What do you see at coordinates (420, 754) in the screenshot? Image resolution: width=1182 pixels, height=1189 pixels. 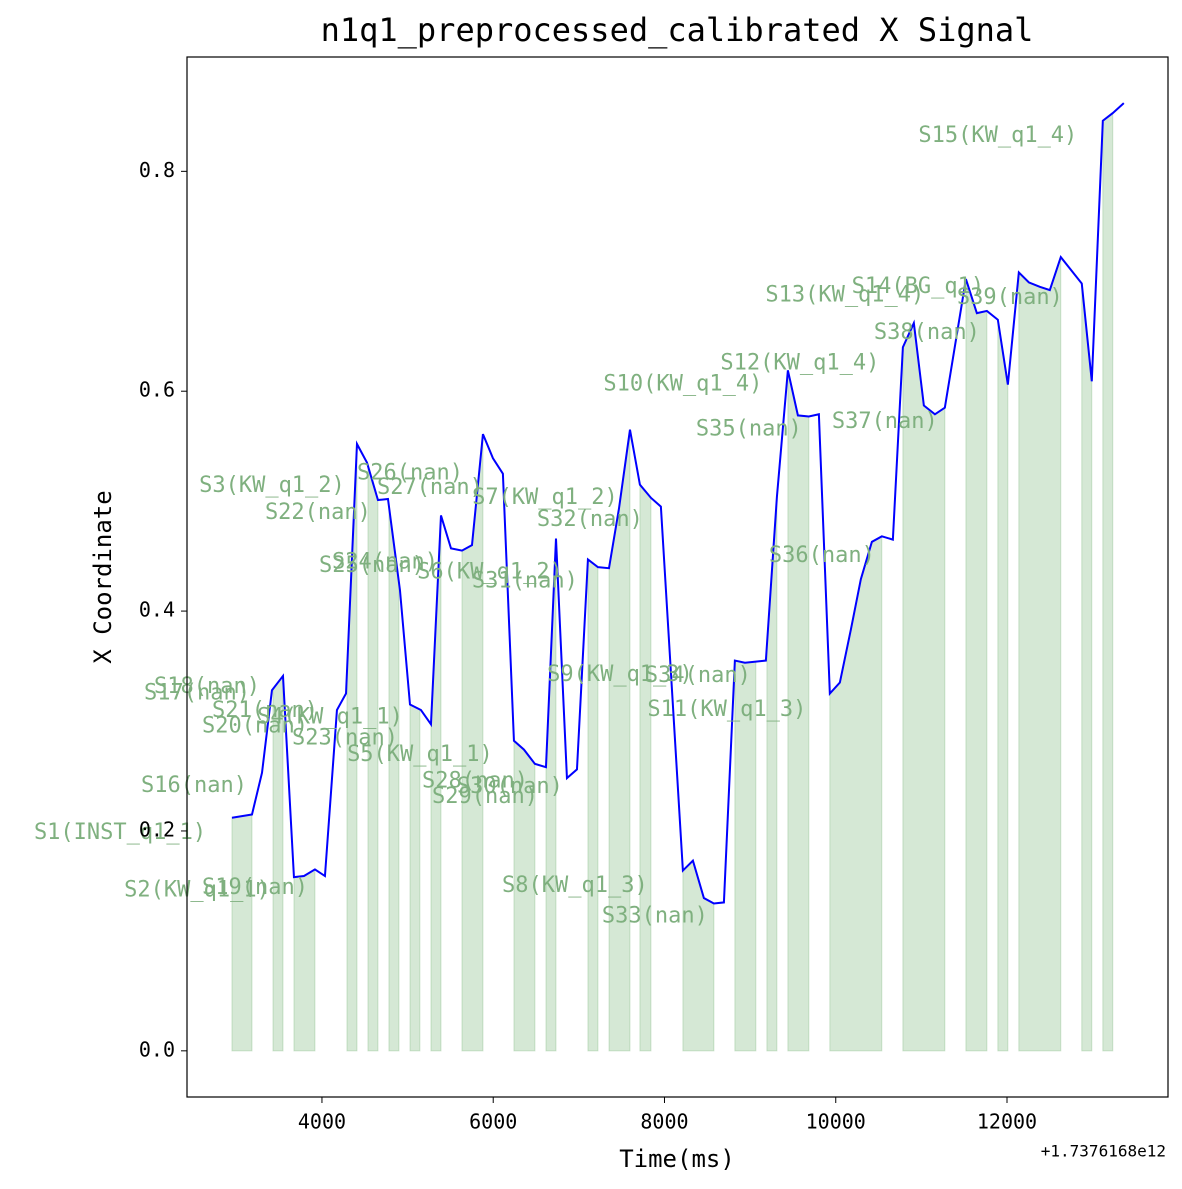 I see `annotation: S5(KW_q1_1)` at bounding box center [420, 754].